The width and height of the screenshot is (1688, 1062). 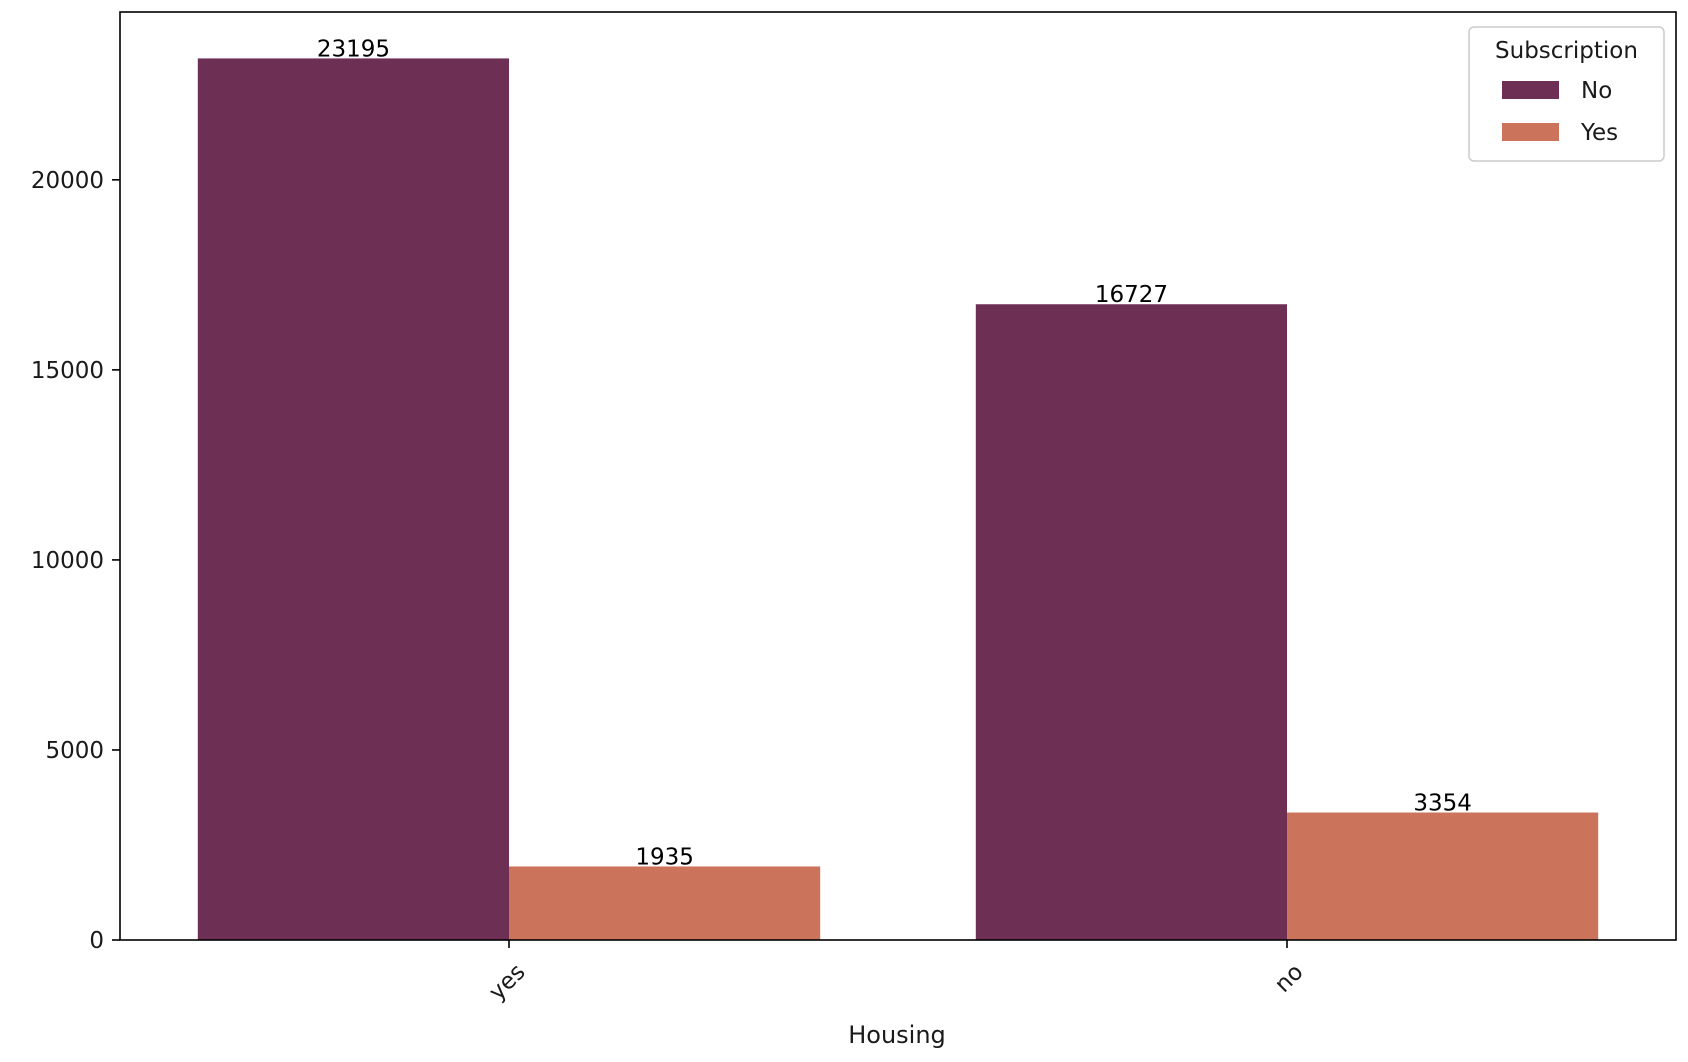 I want to click on data-label-no-no: 16727, so click(x=1131, y=295).